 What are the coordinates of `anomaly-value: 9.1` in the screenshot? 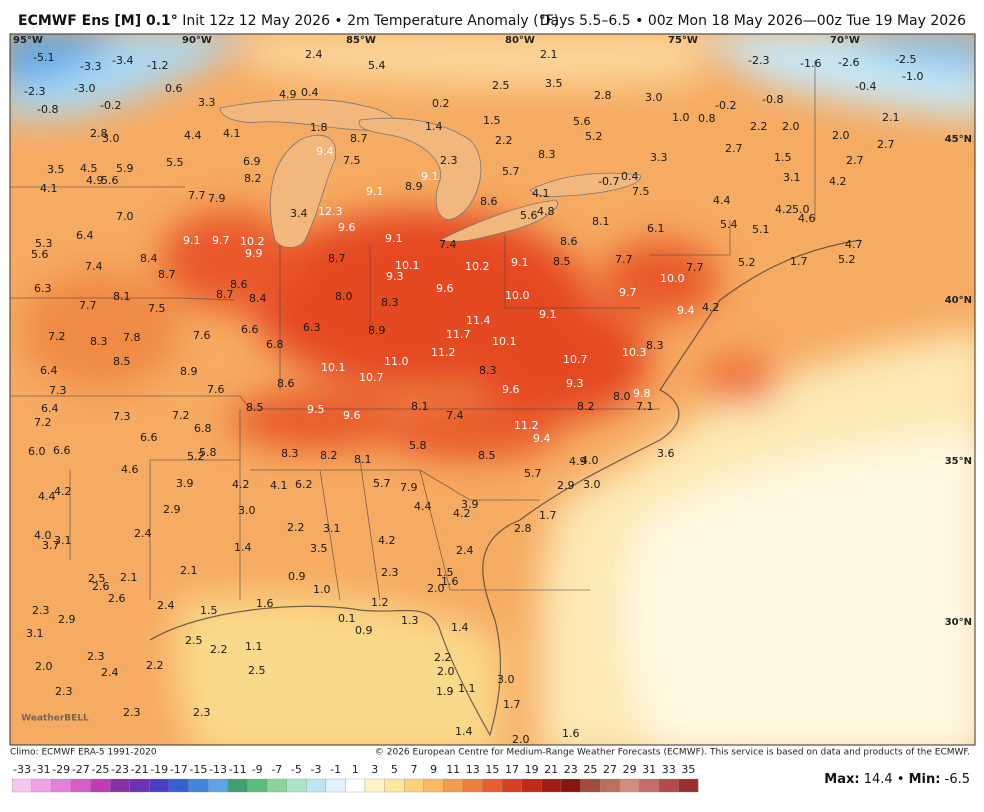 It's located at (192, 240).